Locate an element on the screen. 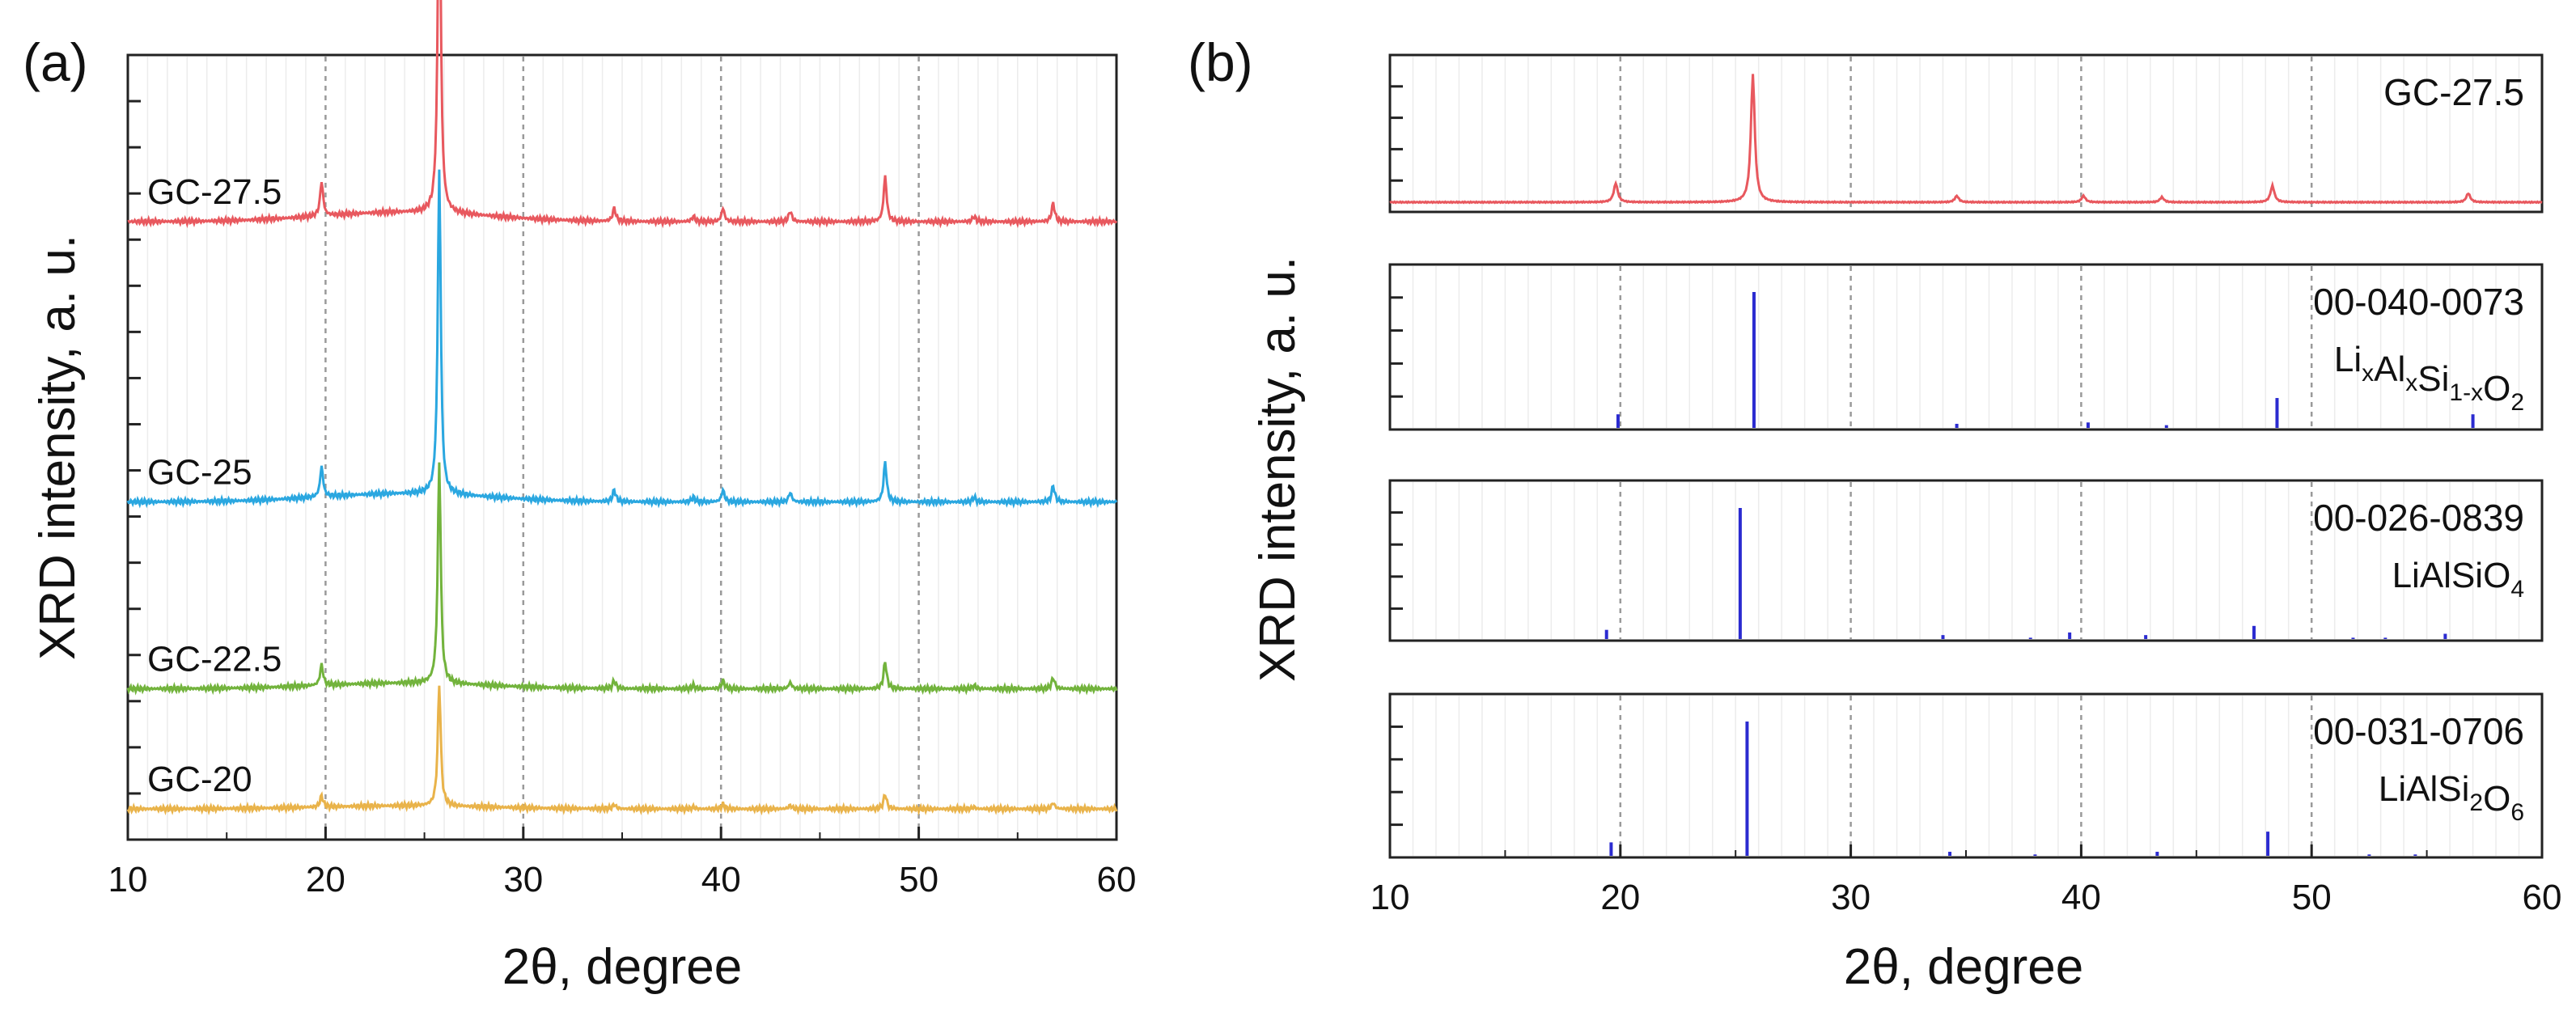 Image resolution: width=2576 pixels, height=1020 pixels. panel-a-x-tick-label: 50 is located at coordinates (918, 880).